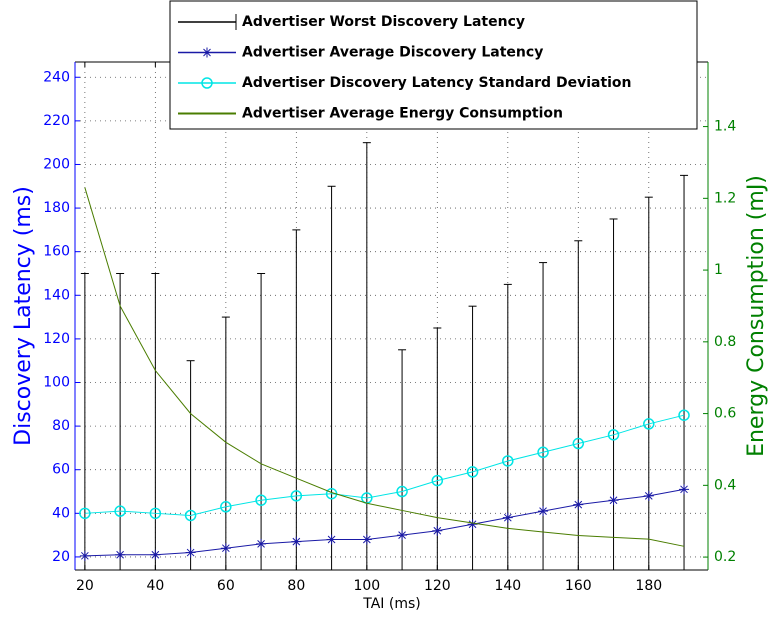 The image size is (771, 618). I want to click on y2-axis-label: Energy Consumption (mJ), so click(756, 316).